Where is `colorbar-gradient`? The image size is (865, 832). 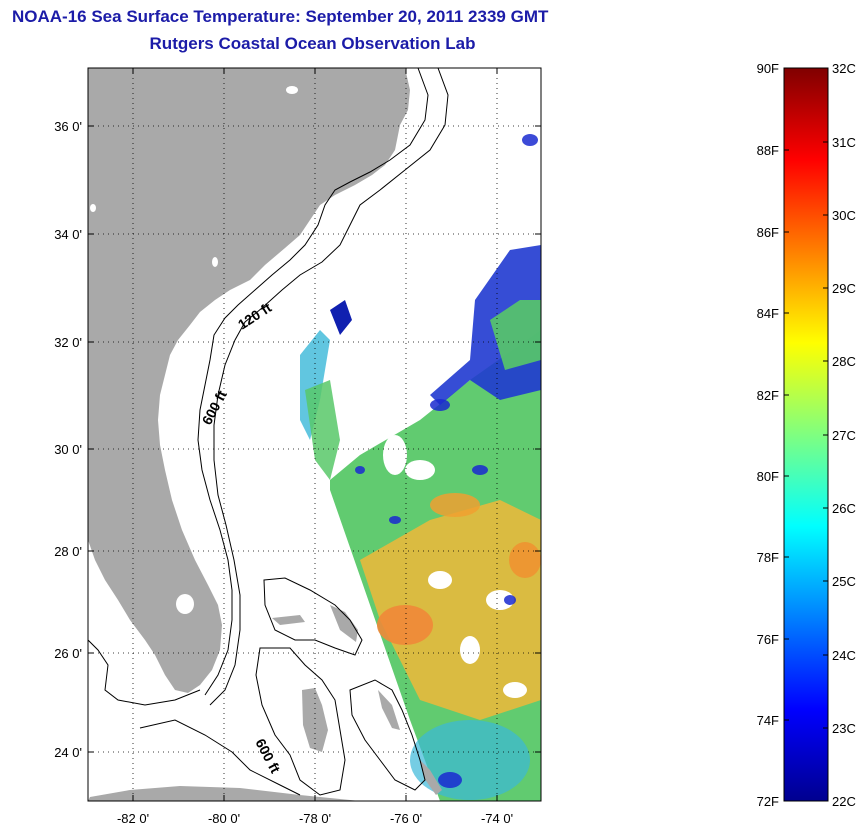
colorbar-gradient is located at coordinates (806, 434).